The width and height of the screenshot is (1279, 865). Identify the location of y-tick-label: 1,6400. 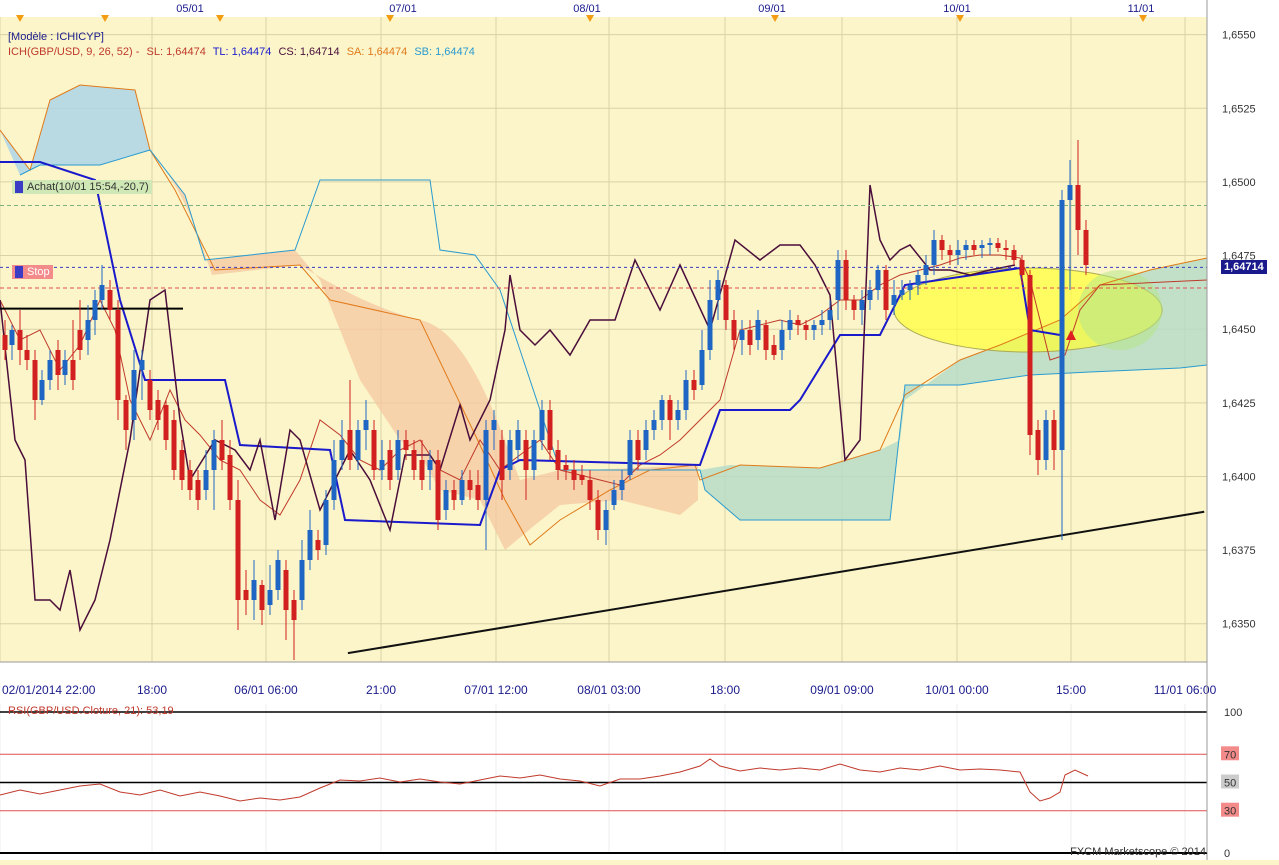
(1239, 477).